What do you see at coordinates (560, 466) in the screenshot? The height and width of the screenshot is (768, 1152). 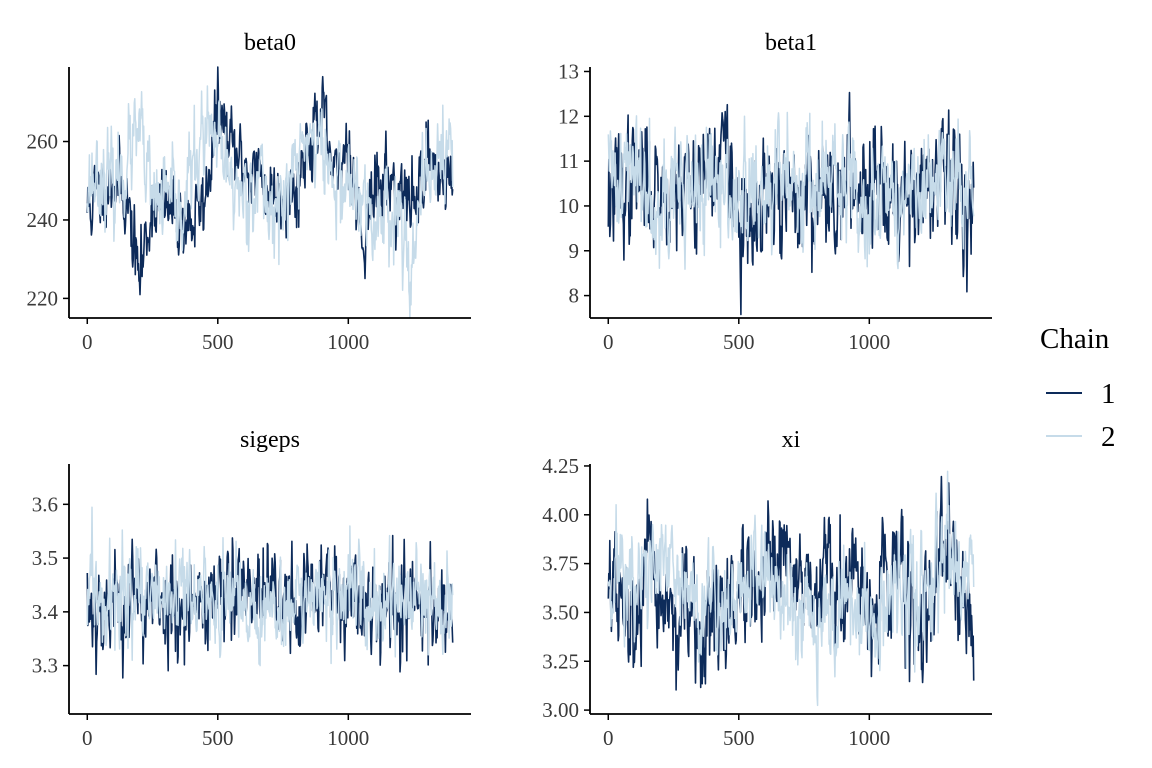 I see `y-tick-label: 4.25` at bounding box center [560, 466].